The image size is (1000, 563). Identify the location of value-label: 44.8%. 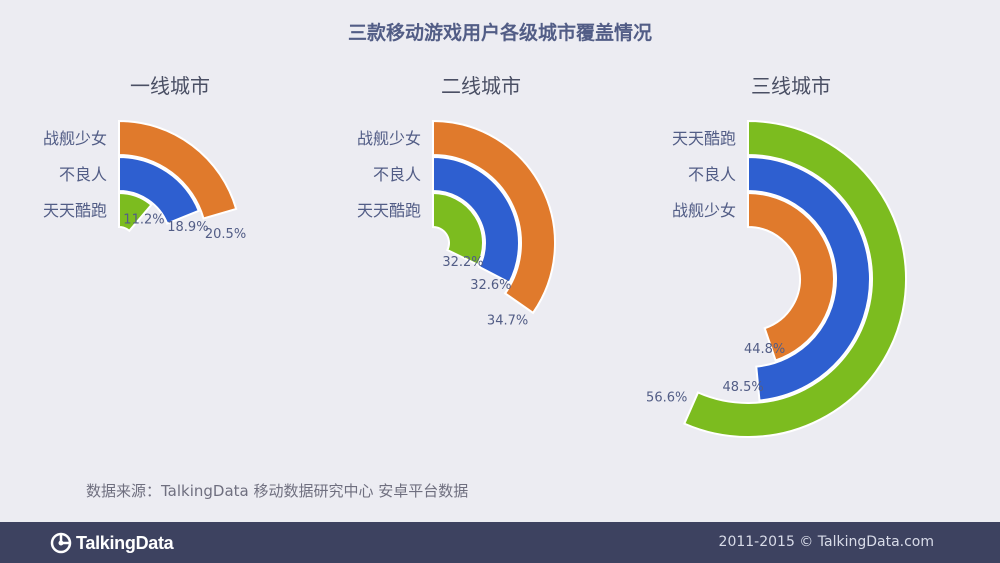
(764, 349).